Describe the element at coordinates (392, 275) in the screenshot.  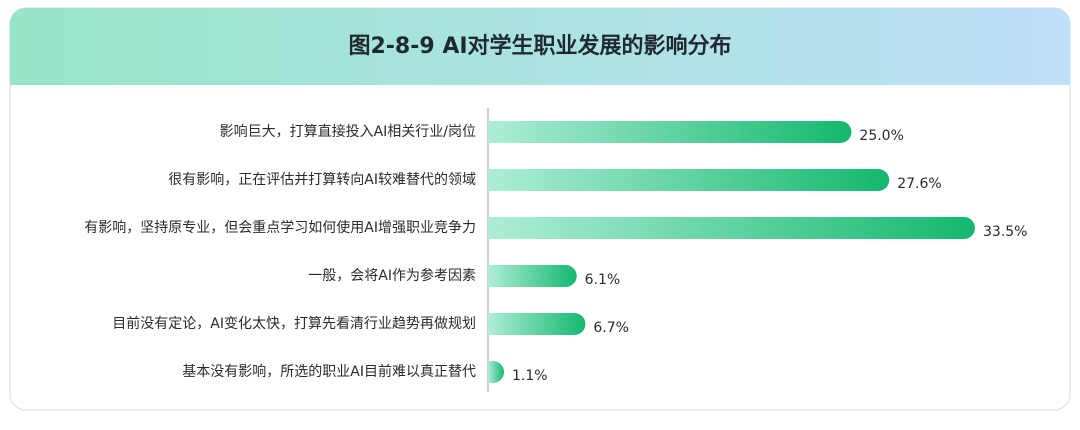
I see `category-label: 一般，会将AI作为参考因素` at that location.